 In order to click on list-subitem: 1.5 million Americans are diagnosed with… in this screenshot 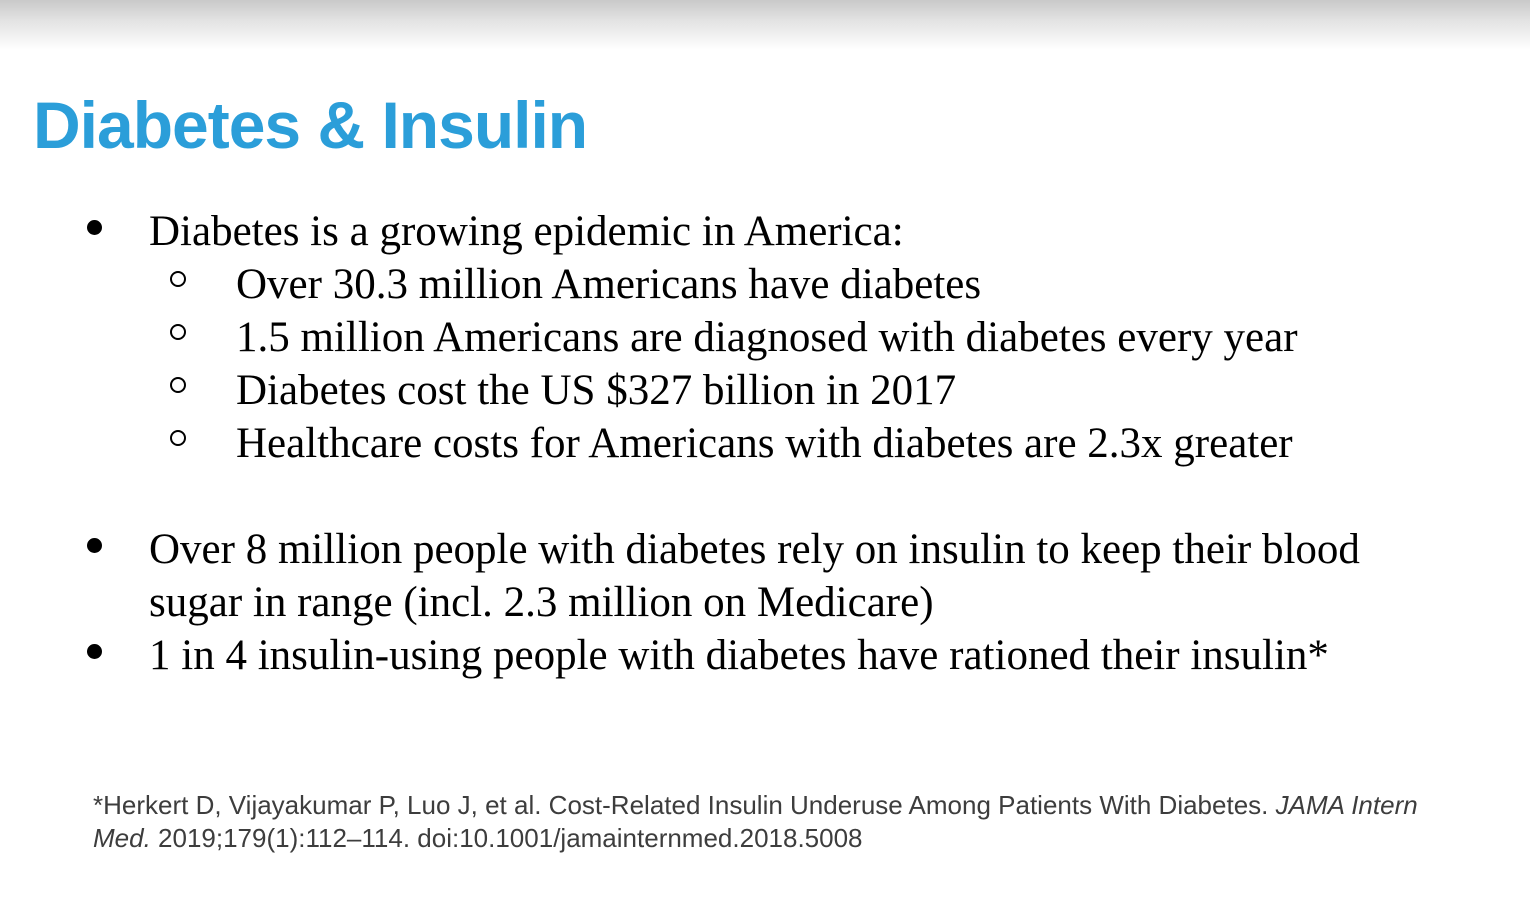, I will do `click(735, 337)`.